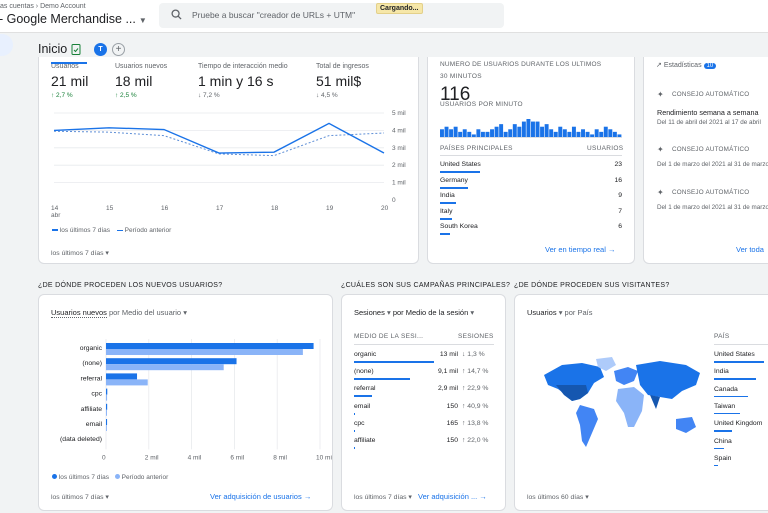 This screenshot has height=513, width=768. I want to click on view-traffic-acquisition-link: Ver adquisición ... →, so click(452, 496).